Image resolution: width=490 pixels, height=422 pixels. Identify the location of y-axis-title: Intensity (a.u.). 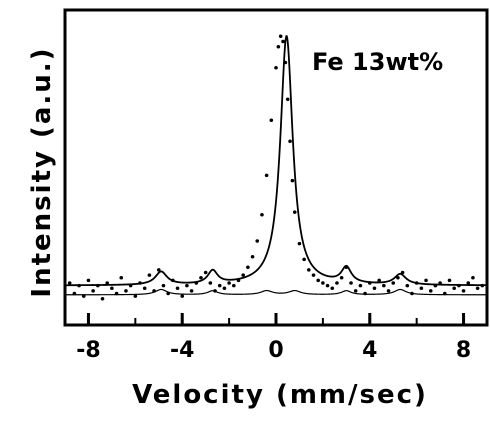
(42, 171).